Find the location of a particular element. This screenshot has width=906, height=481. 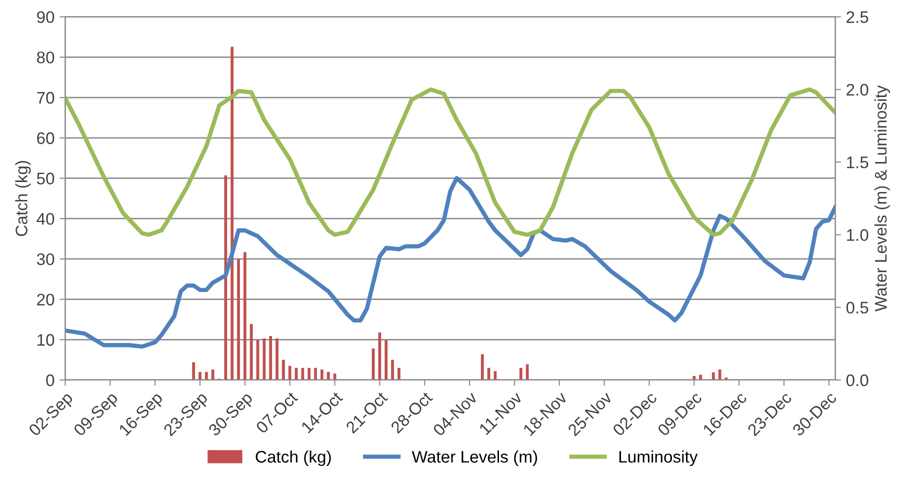

y-tick-label: 50 is located at coordinates (45, 178).